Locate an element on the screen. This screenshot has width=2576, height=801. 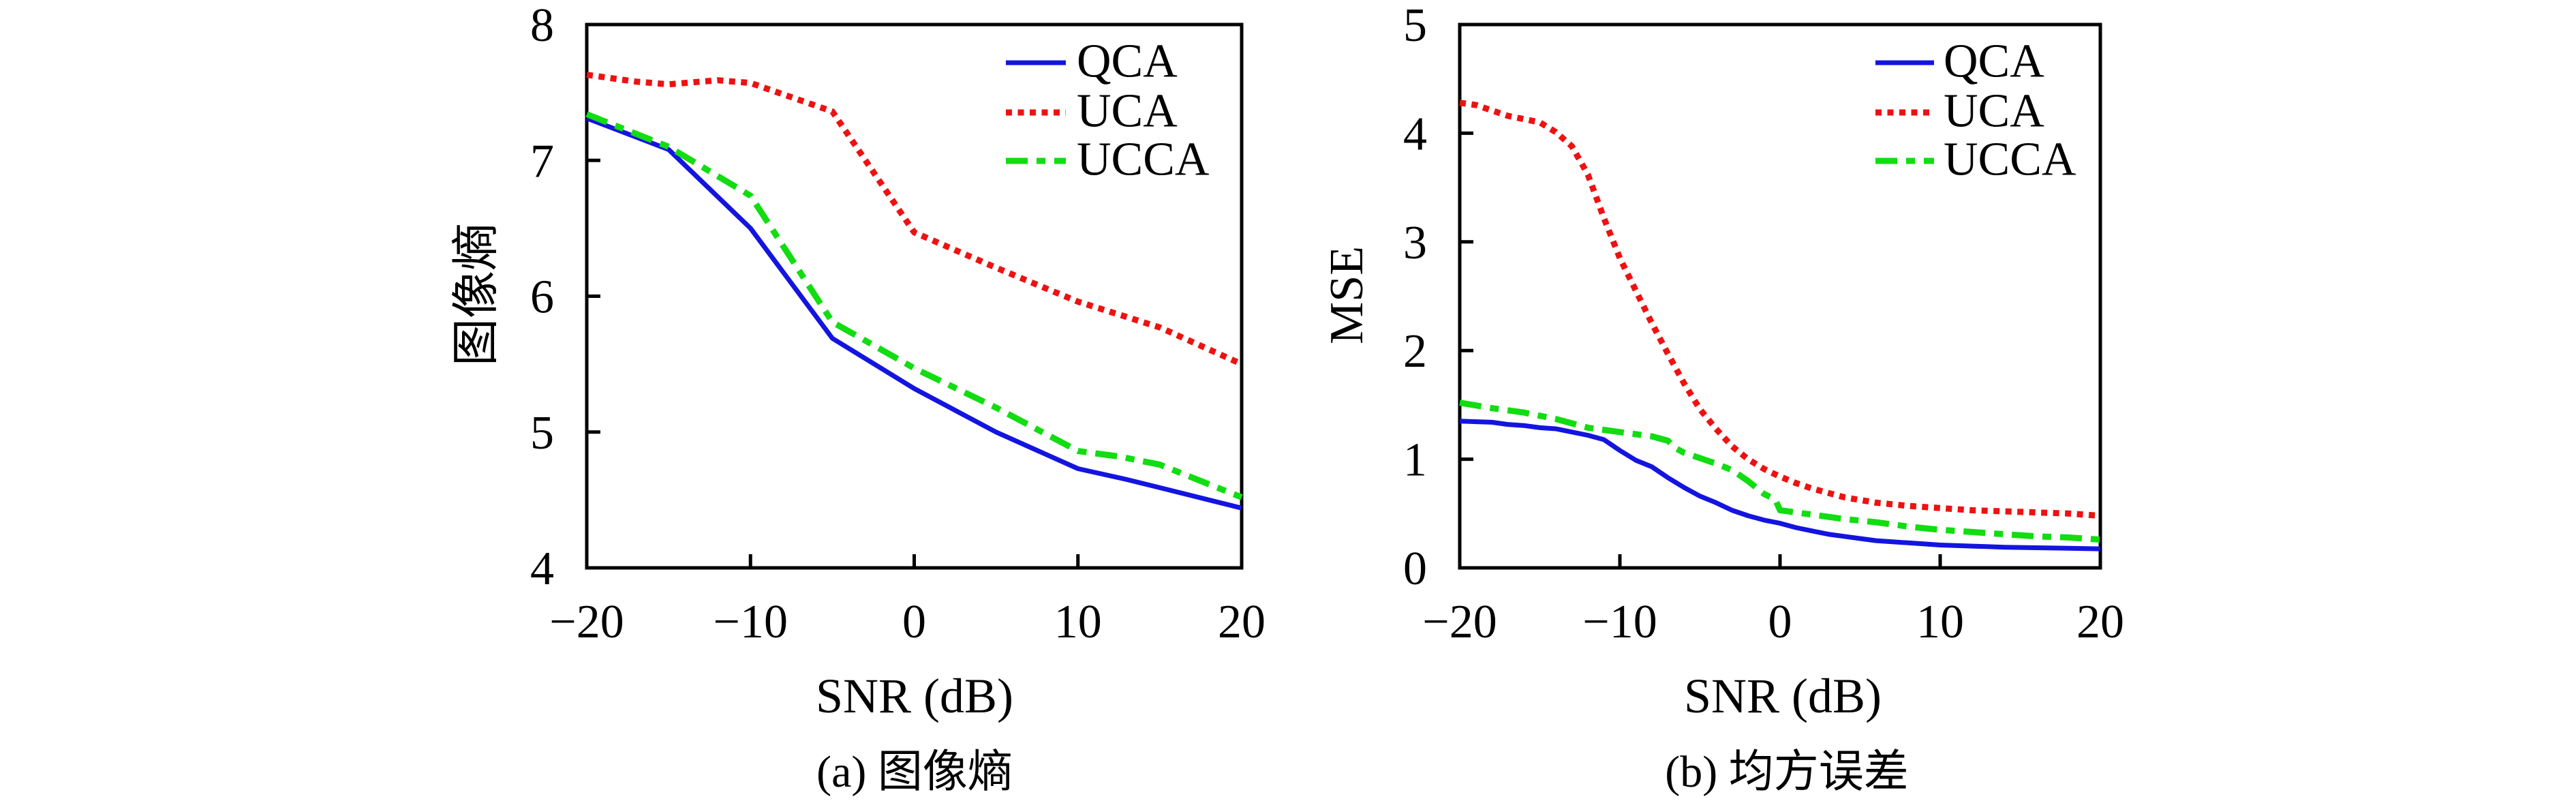
y-axis-ticks: 0 1 2 3 4 5 is located at coordinates (1438, 298).